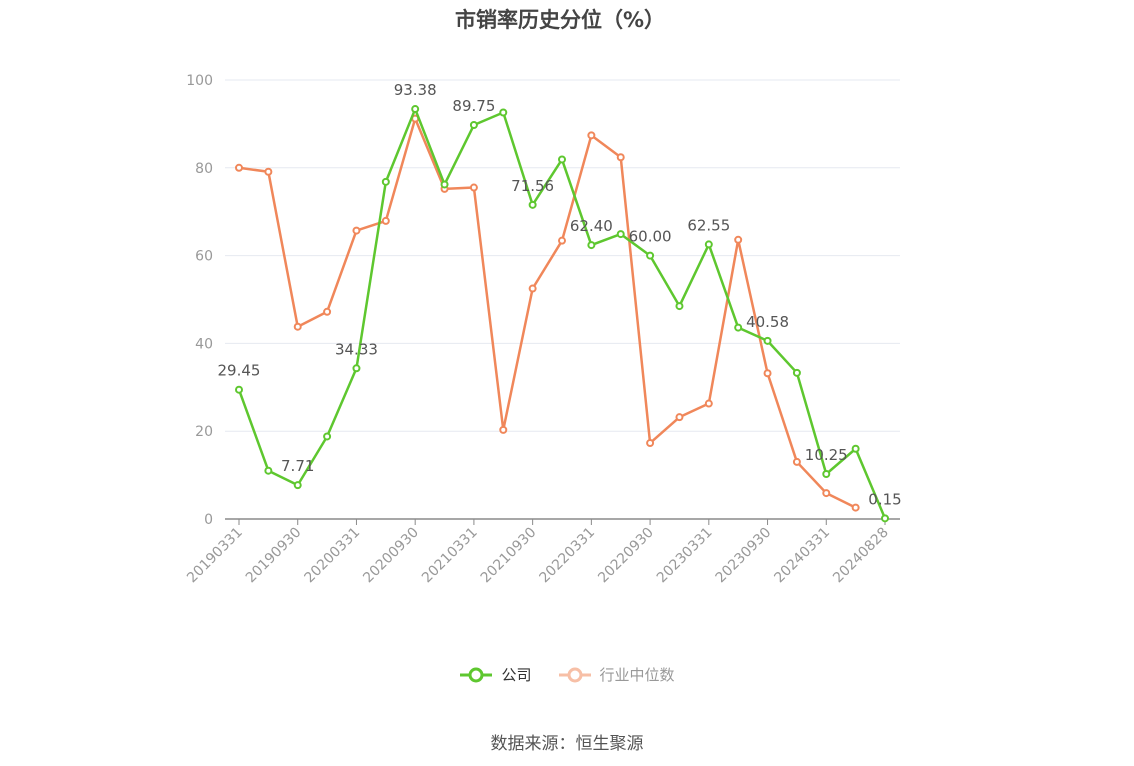 The width and height of the screenshot is (1134, 766). What do you see at coordinates (239, 371) in the screenshot?
I see `data-label-20190331: 29.45` at bounding box center [239, 371].